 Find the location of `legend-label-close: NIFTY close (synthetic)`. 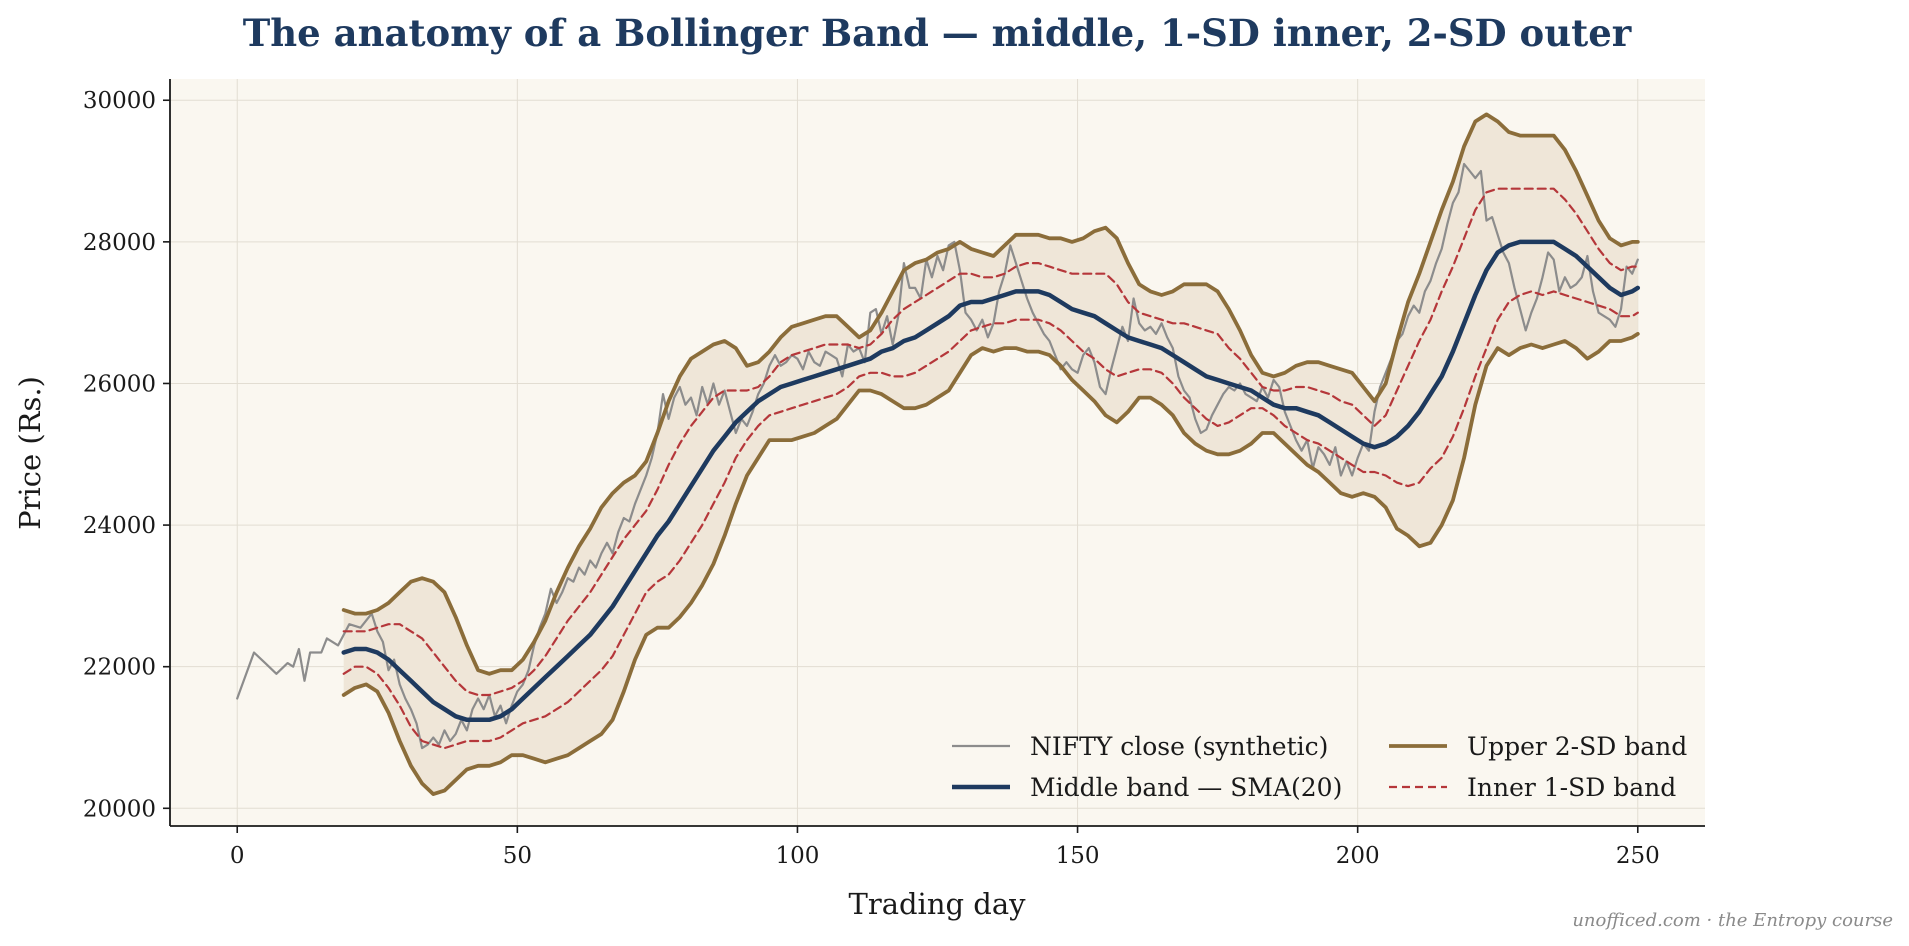

legend-label-close: NIFTY close (synthetic) is located at coordinates (1179, 746).